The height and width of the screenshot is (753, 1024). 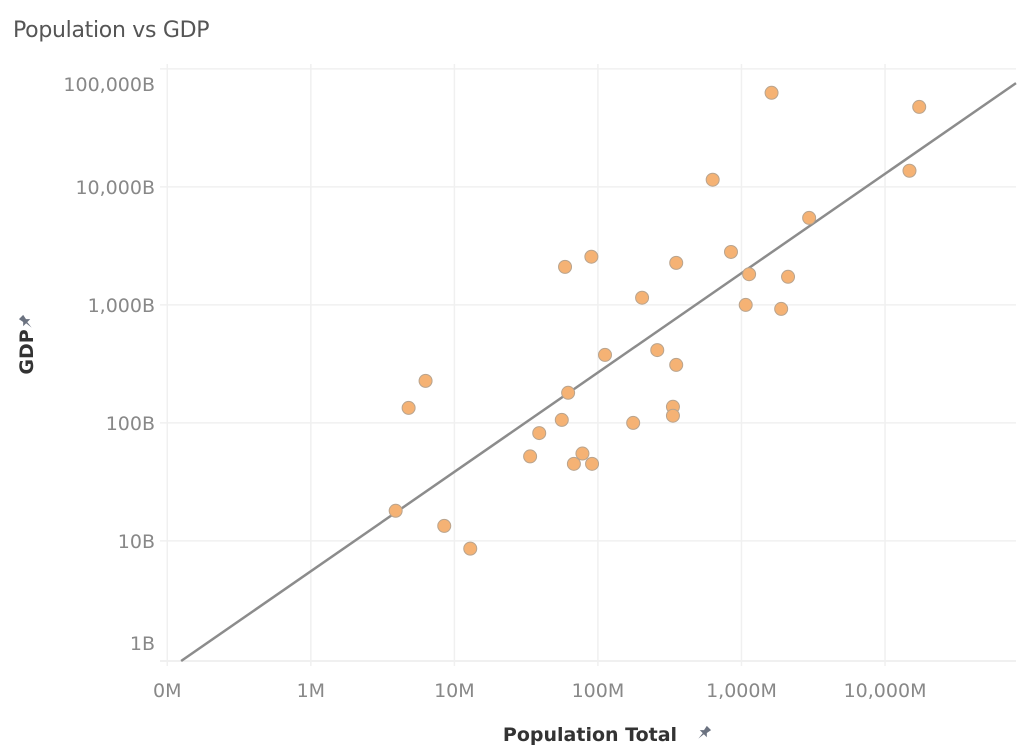 I want to click on x-tick-label: 0M, so click(x=167, y=691).